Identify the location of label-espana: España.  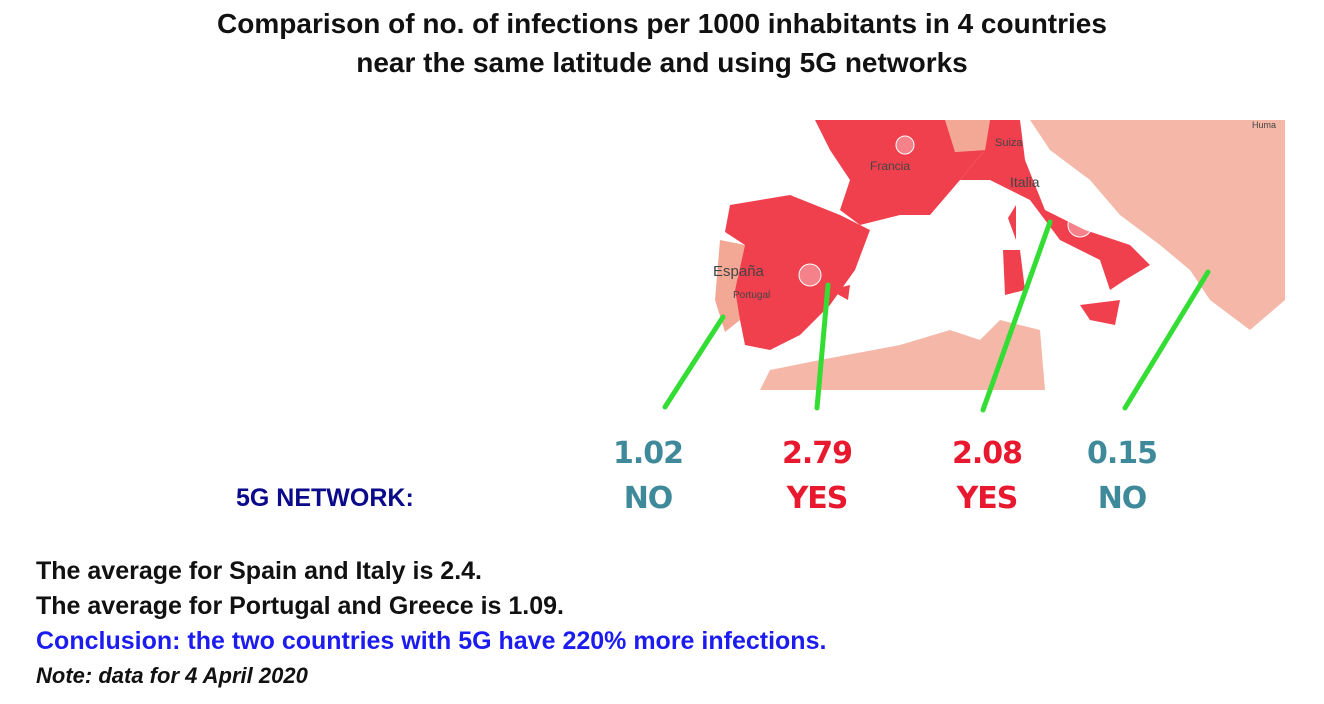
(739, 271).